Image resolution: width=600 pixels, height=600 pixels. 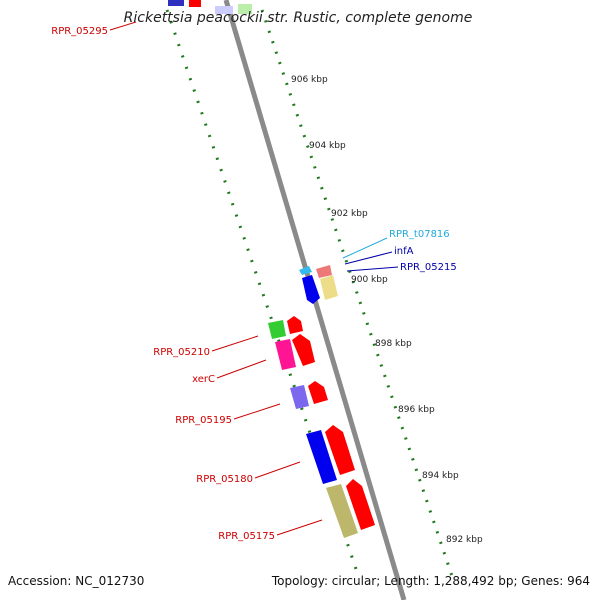 What do you see at coordinates (79, 31) in the screenshot?
I see `gene-label-rpr-05295: RPR_05295` at bounding box center [79, 31].